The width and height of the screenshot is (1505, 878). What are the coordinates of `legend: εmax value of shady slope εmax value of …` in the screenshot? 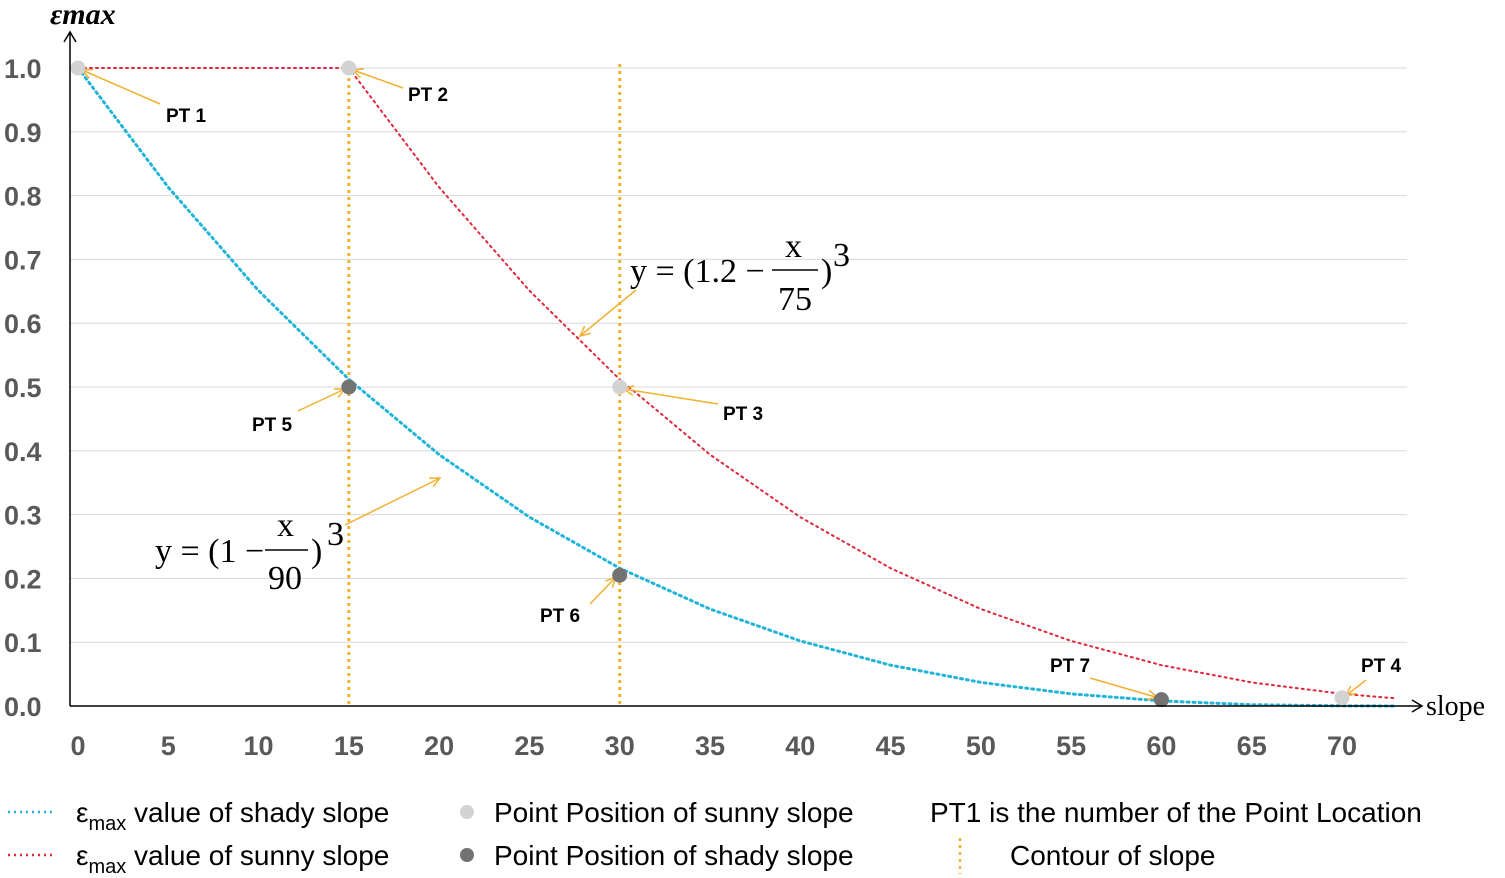 It's located at (715, 837).